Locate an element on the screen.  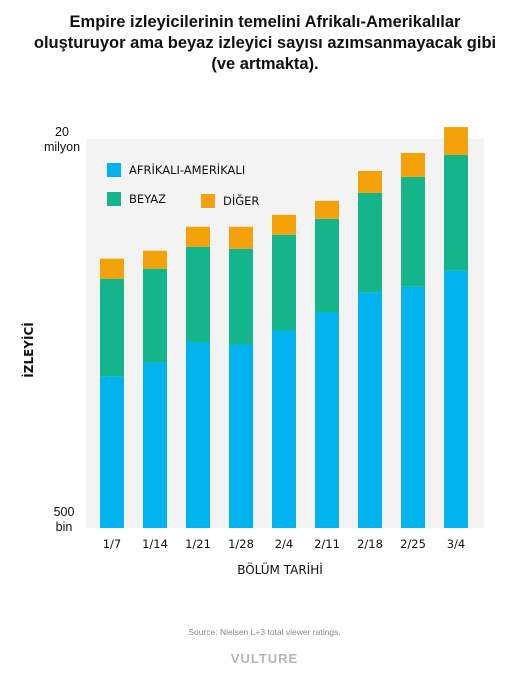
legend-item-african-american: AFRİKALI-AMERİKALI is located at coordinates (176, 170).